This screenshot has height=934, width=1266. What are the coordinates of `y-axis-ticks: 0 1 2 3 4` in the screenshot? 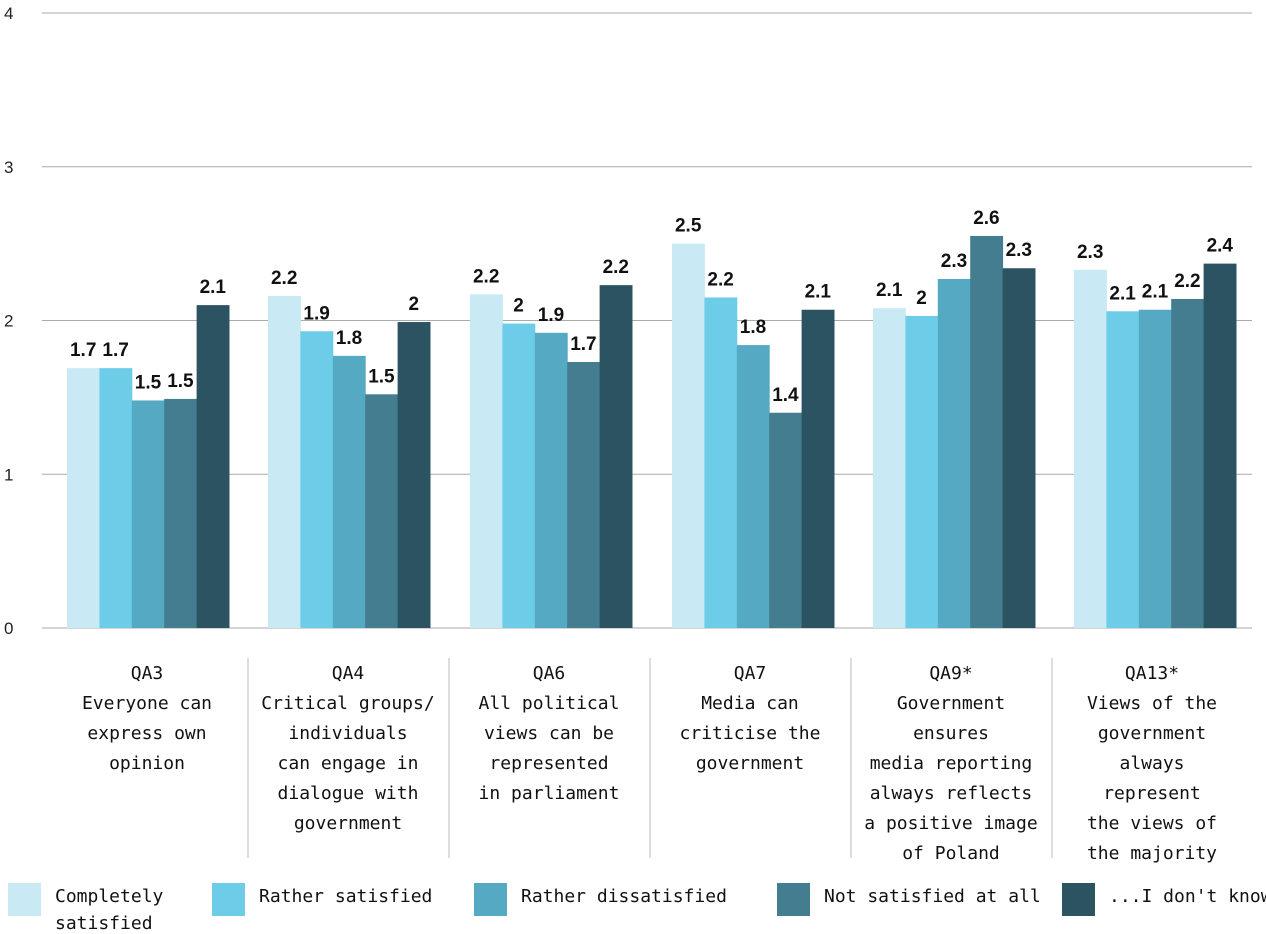 It's located at (8, 321).